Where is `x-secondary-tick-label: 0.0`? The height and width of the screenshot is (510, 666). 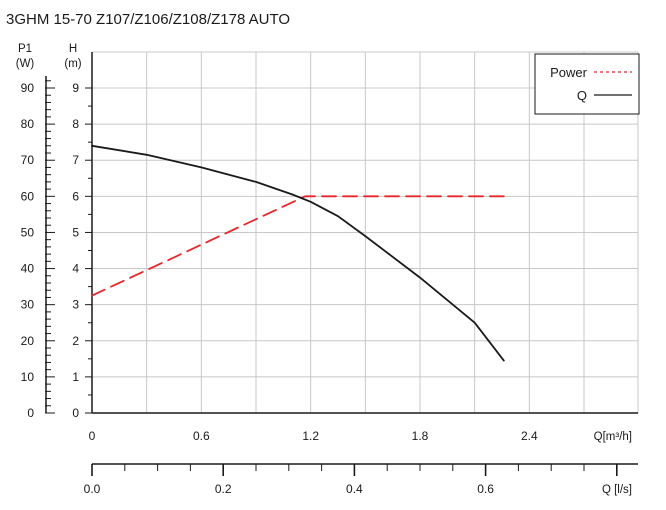
x-secondary-tick-label: 0.0 is located at coordinates (92, 489).